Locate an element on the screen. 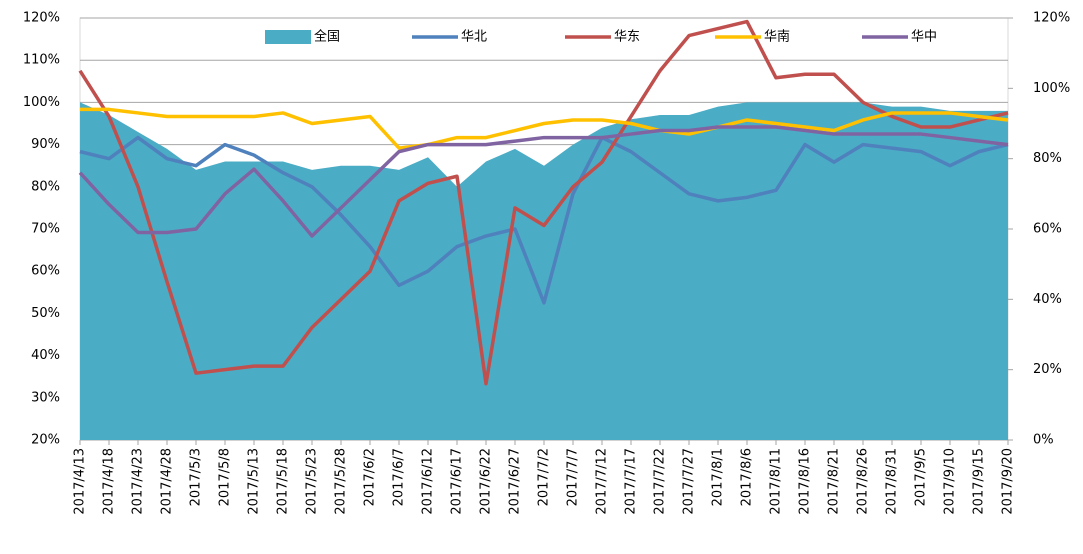 Image resolution: width=1083 pixels, height=554 pixels. y-tick-label: 50% is located at coordinates (45, 313).